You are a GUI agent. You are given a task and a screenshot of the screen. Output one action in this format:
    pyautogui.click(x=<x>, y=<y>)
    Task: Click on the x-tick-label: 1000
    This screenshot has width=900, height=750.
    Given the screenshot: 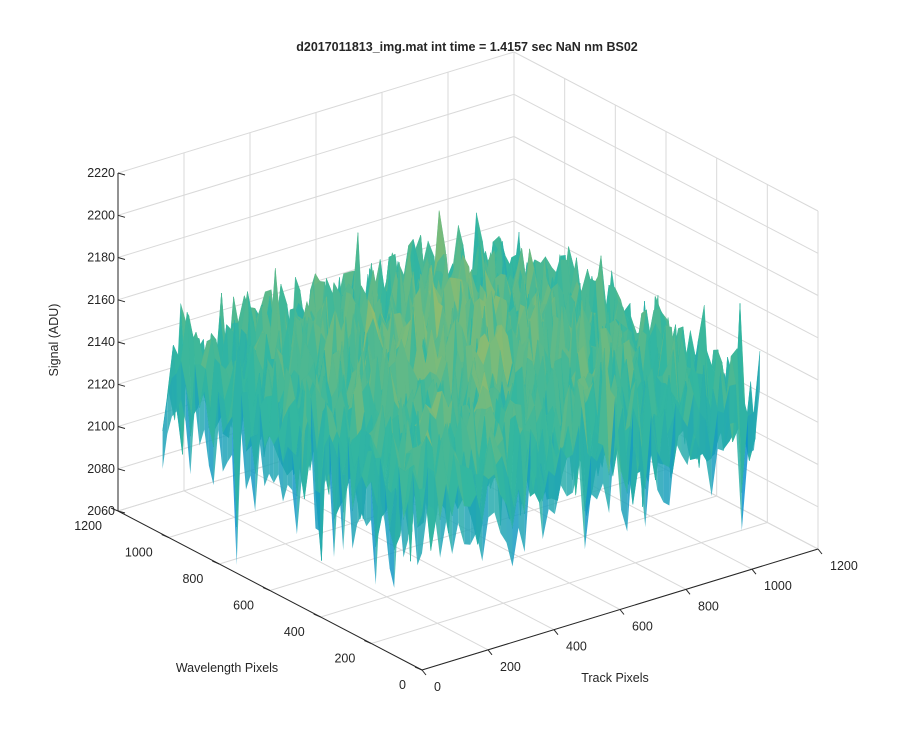 What is the action you would take?
    pyautogui.click(x=778, y=586)
    